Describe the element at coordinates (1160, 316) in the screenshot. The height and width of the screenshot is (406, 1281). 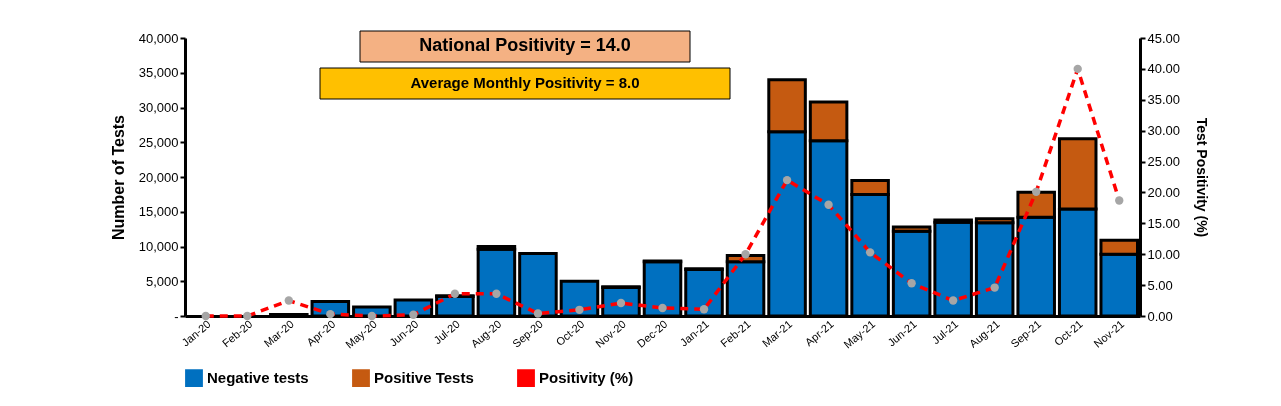
I see `y2-tick-label: 0.00` at that location.